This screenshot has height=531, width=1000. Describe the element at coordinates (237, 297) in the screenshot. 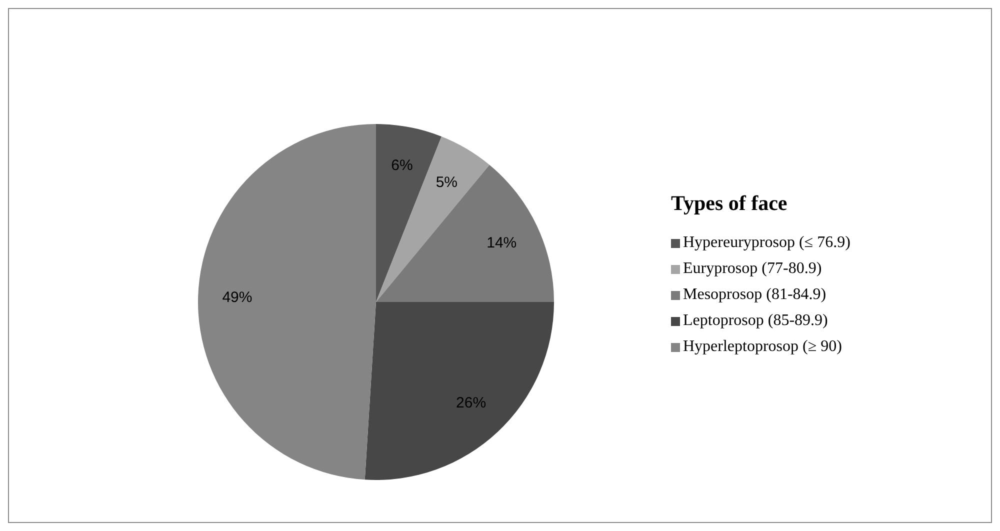

I see `data-label: 49%` at that location.